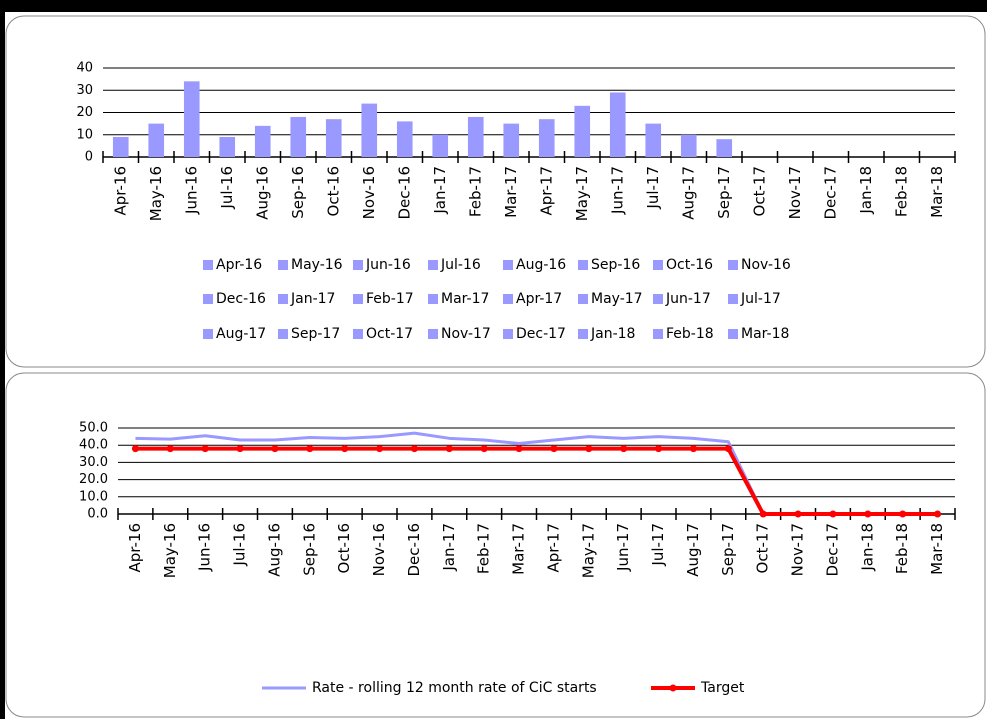  I want to click on y-tick-label: 10.0, so click(93, 496).